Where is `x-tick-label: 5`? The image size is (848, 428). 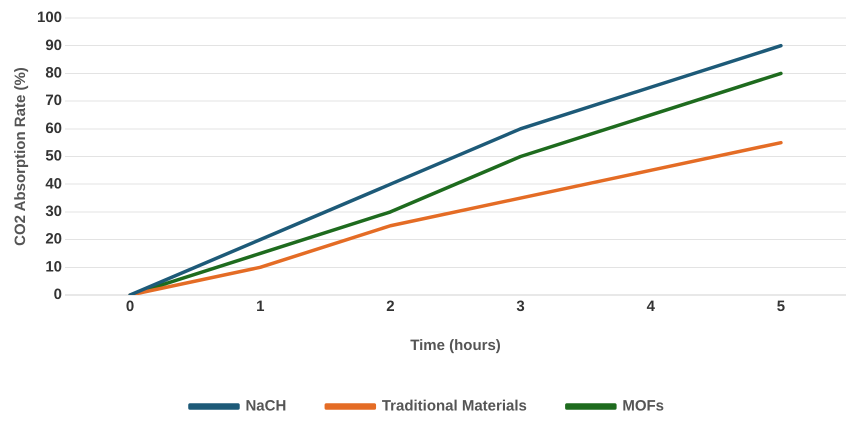
x-tick-label: 5 is located at coordinates (781, 307).